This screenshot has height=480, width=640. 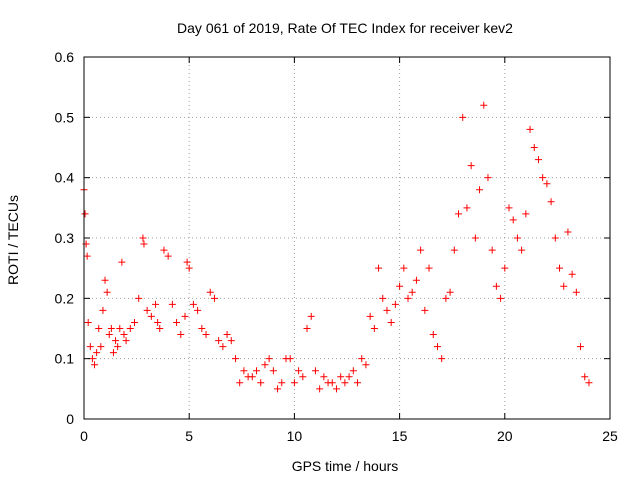 What do you see at coordinates (345, 466) in the screenshot?
I see `x-axis-label: GPS time / hours` at bounding box center [345, 466].